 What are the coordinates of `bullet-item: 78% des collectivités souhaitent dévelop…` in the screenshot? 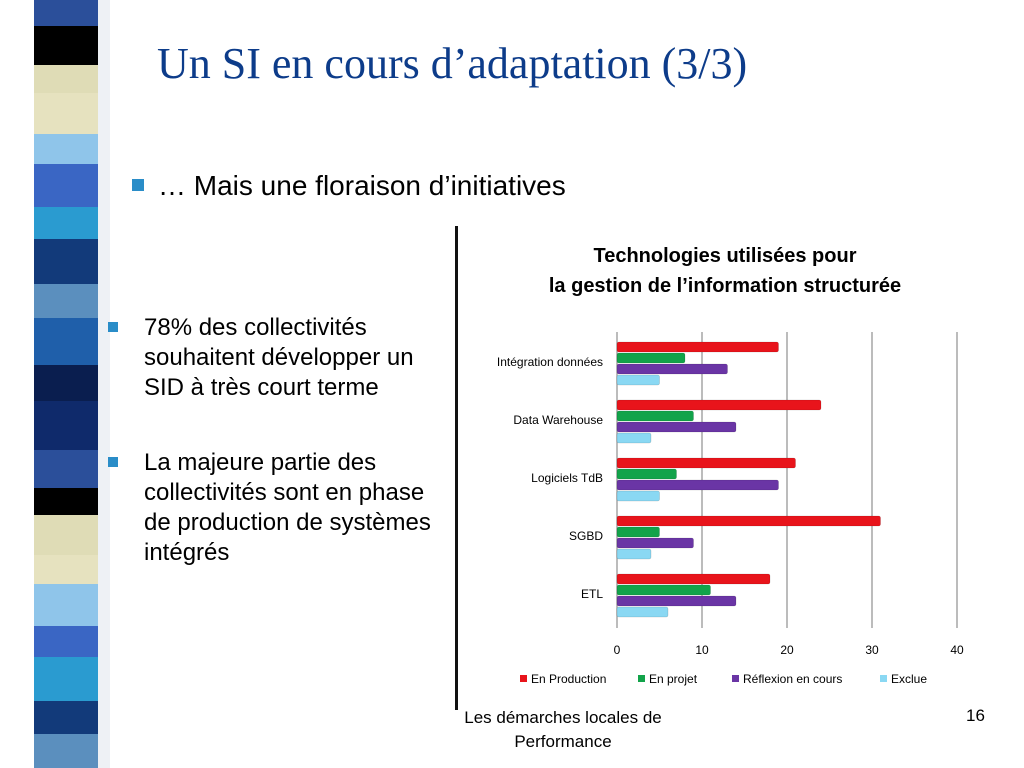 It's located at (278, 358).